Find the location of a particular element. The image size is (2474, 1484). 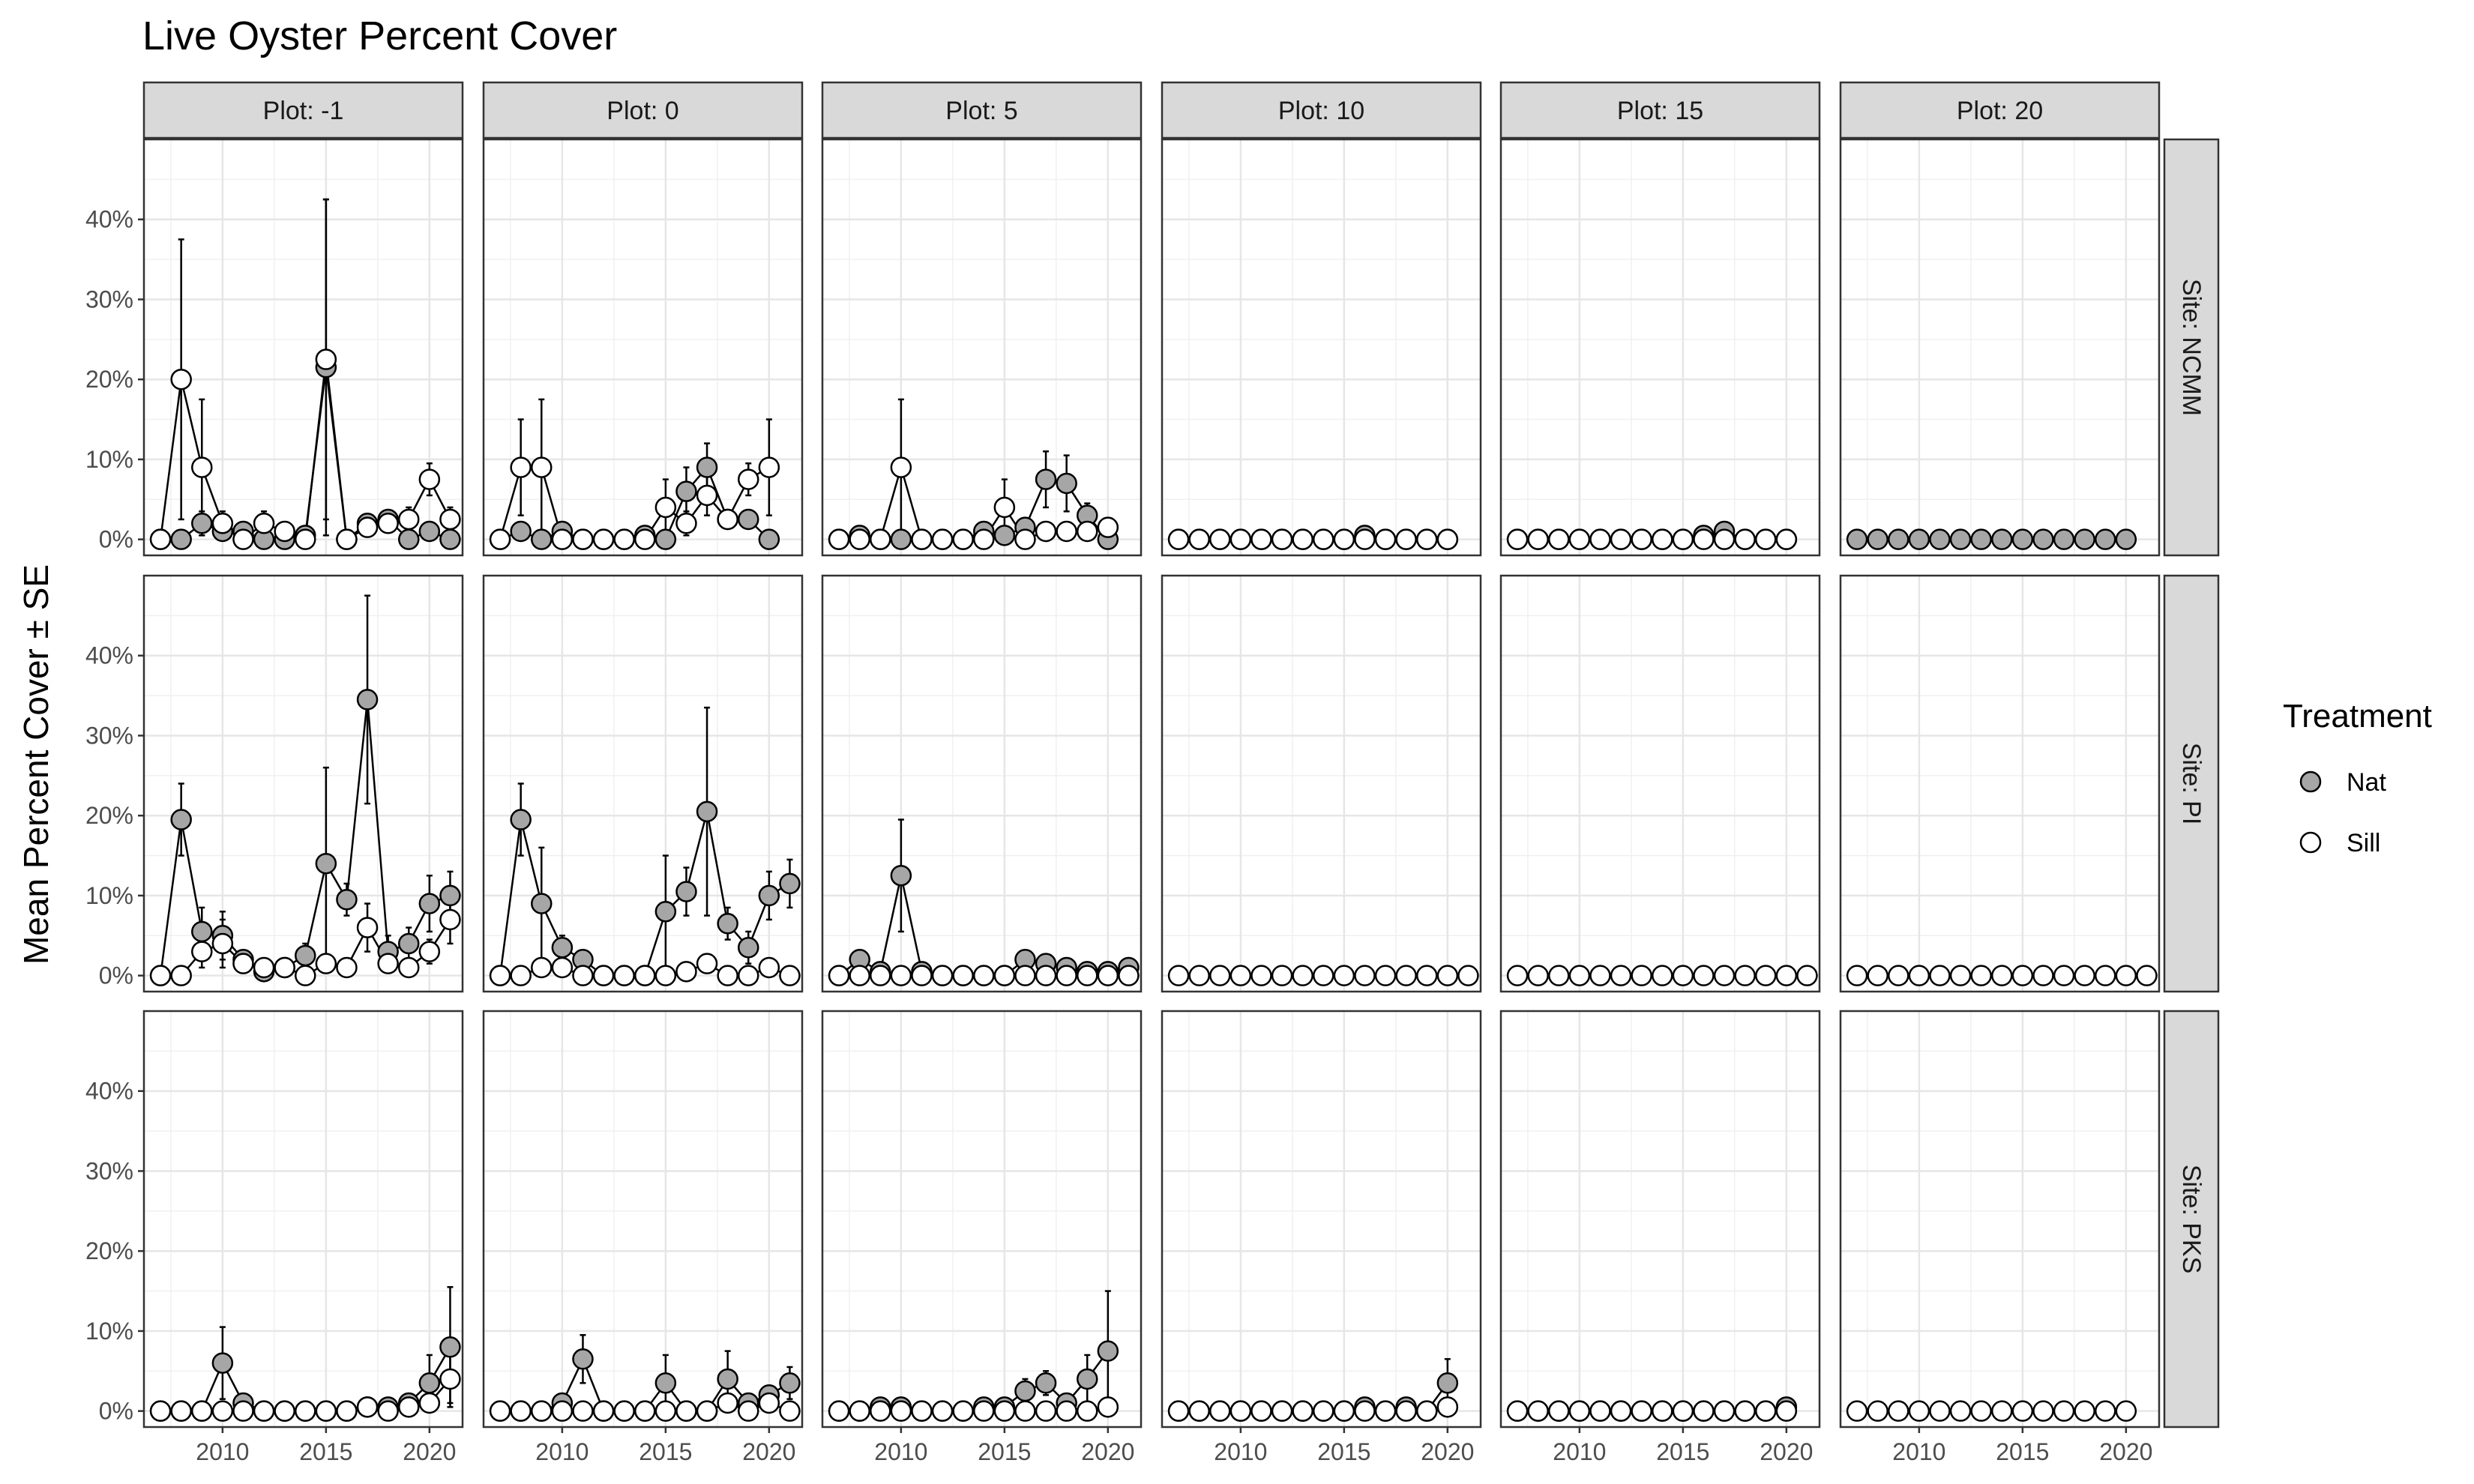

y-tick-label: 10% is located at coordinates (109, 460).